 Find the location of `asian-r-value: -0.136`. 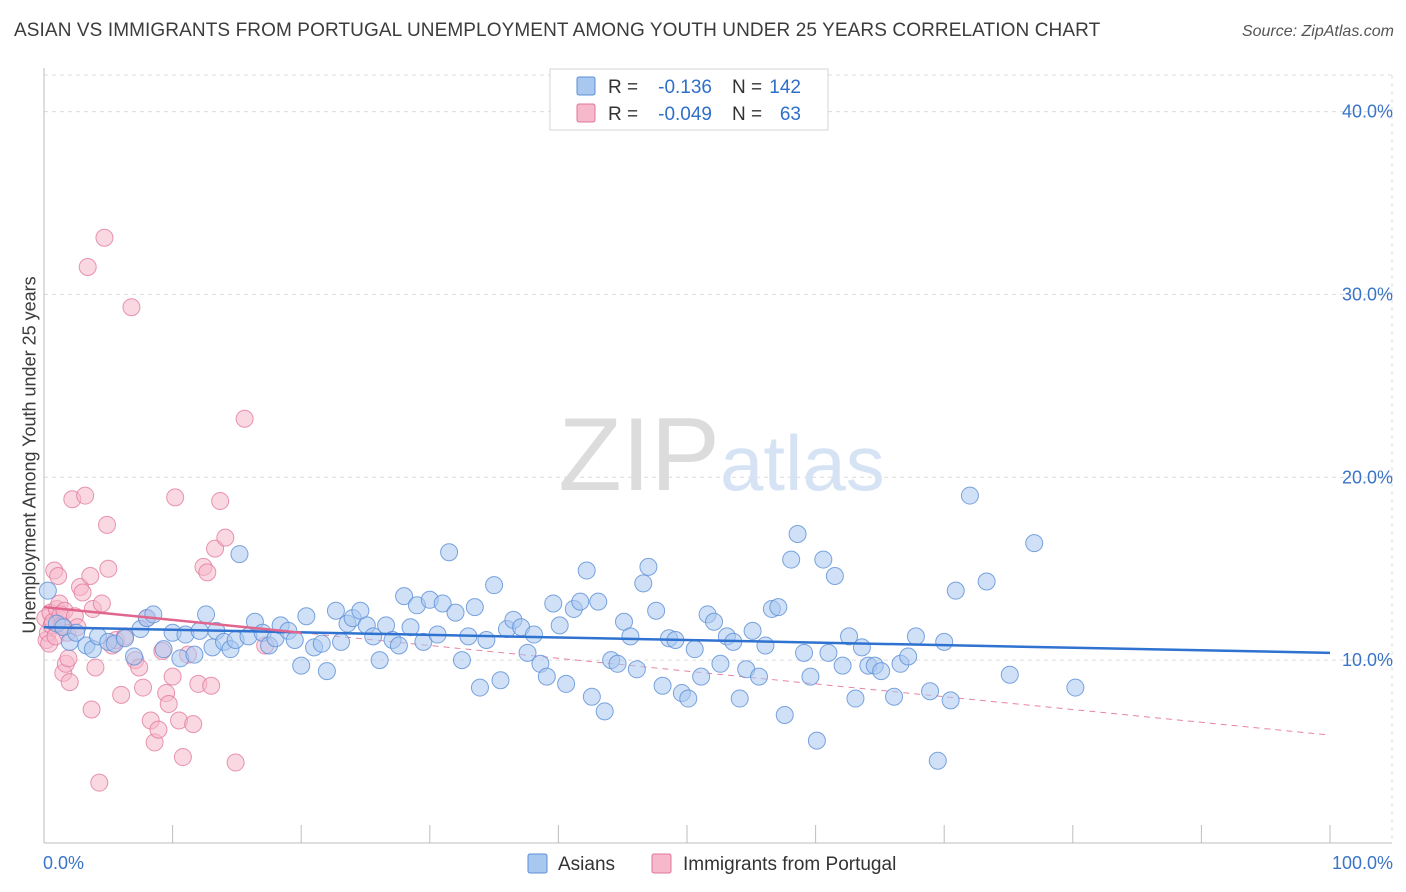

asian-r-value: -0.136 is located at coordinates (685, 87).